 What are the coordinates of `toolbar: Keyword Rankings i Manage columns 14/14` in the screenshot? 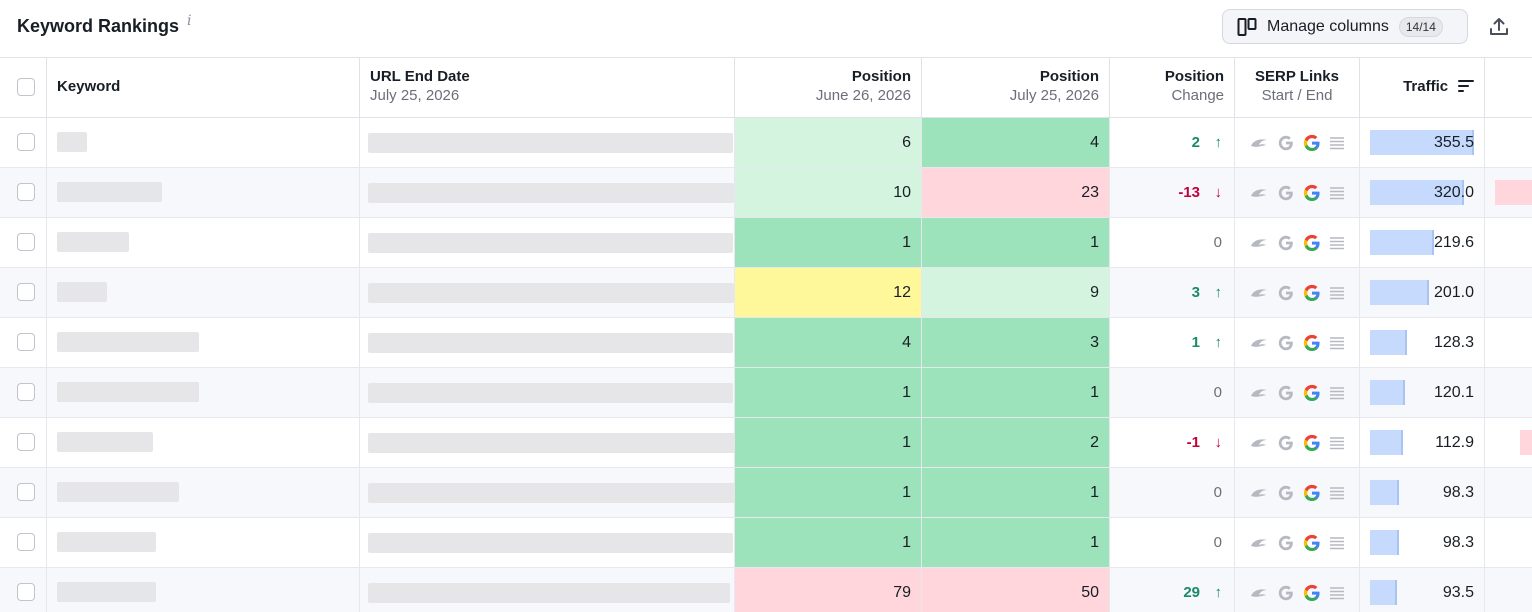 It's located at (766, 29).